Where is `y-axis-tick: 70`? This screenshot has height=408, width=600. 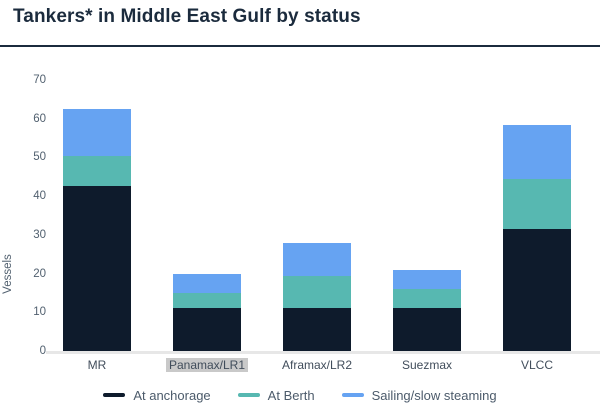 y-axis-tick: 70 is located at coordinates (39, 80).